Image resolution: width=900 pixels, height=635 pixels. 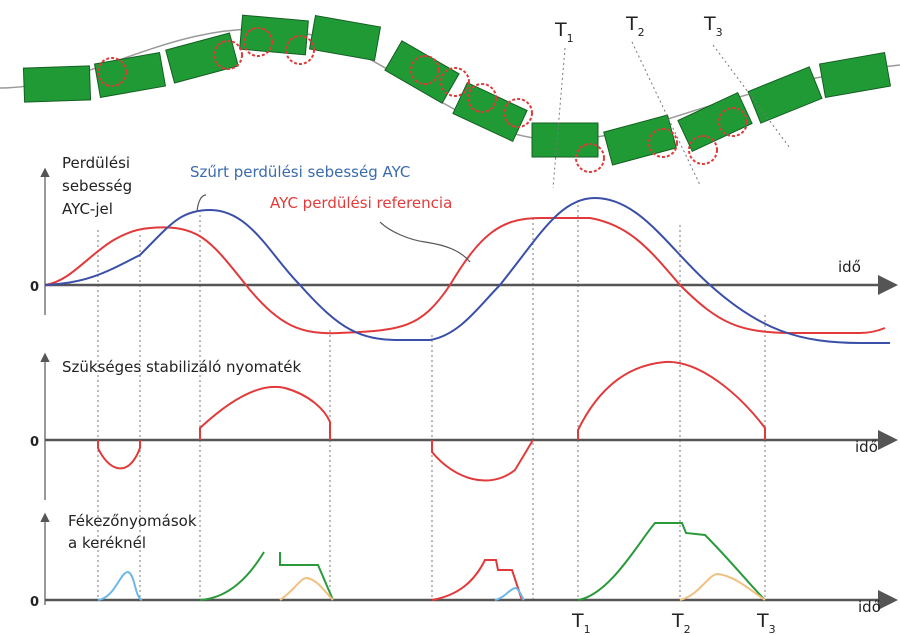 I want to click on axis-label: sebesség, so click(x=97, y=186).